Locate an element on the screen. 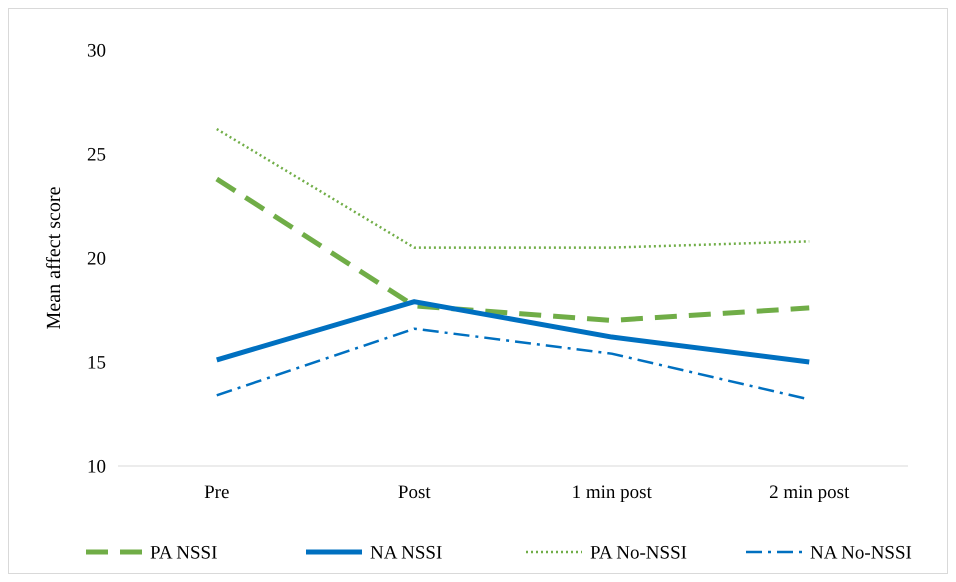 The height and width of the screenshot is (582, 956). x-tick-label: Post is located at coordinates (415, 492).